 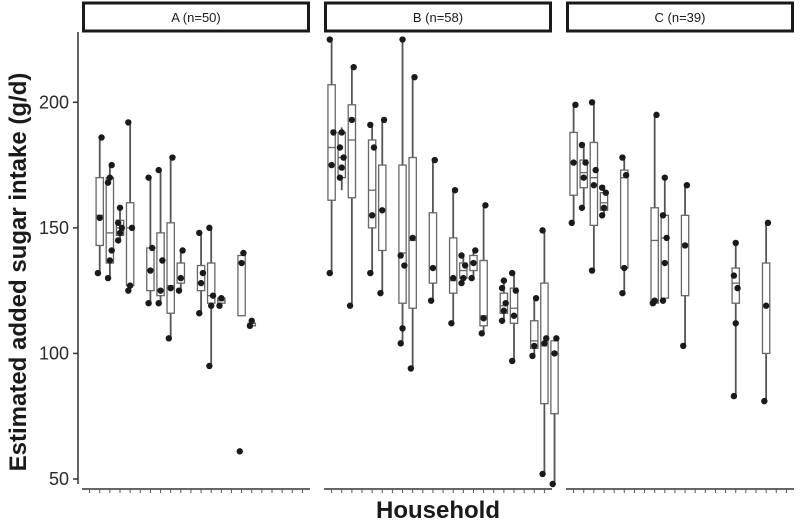 What do you see at coordinates (438, 17) in the screenshot?
I see `facet-strip-label: B (n=58)` at bounding box center [438, 17].